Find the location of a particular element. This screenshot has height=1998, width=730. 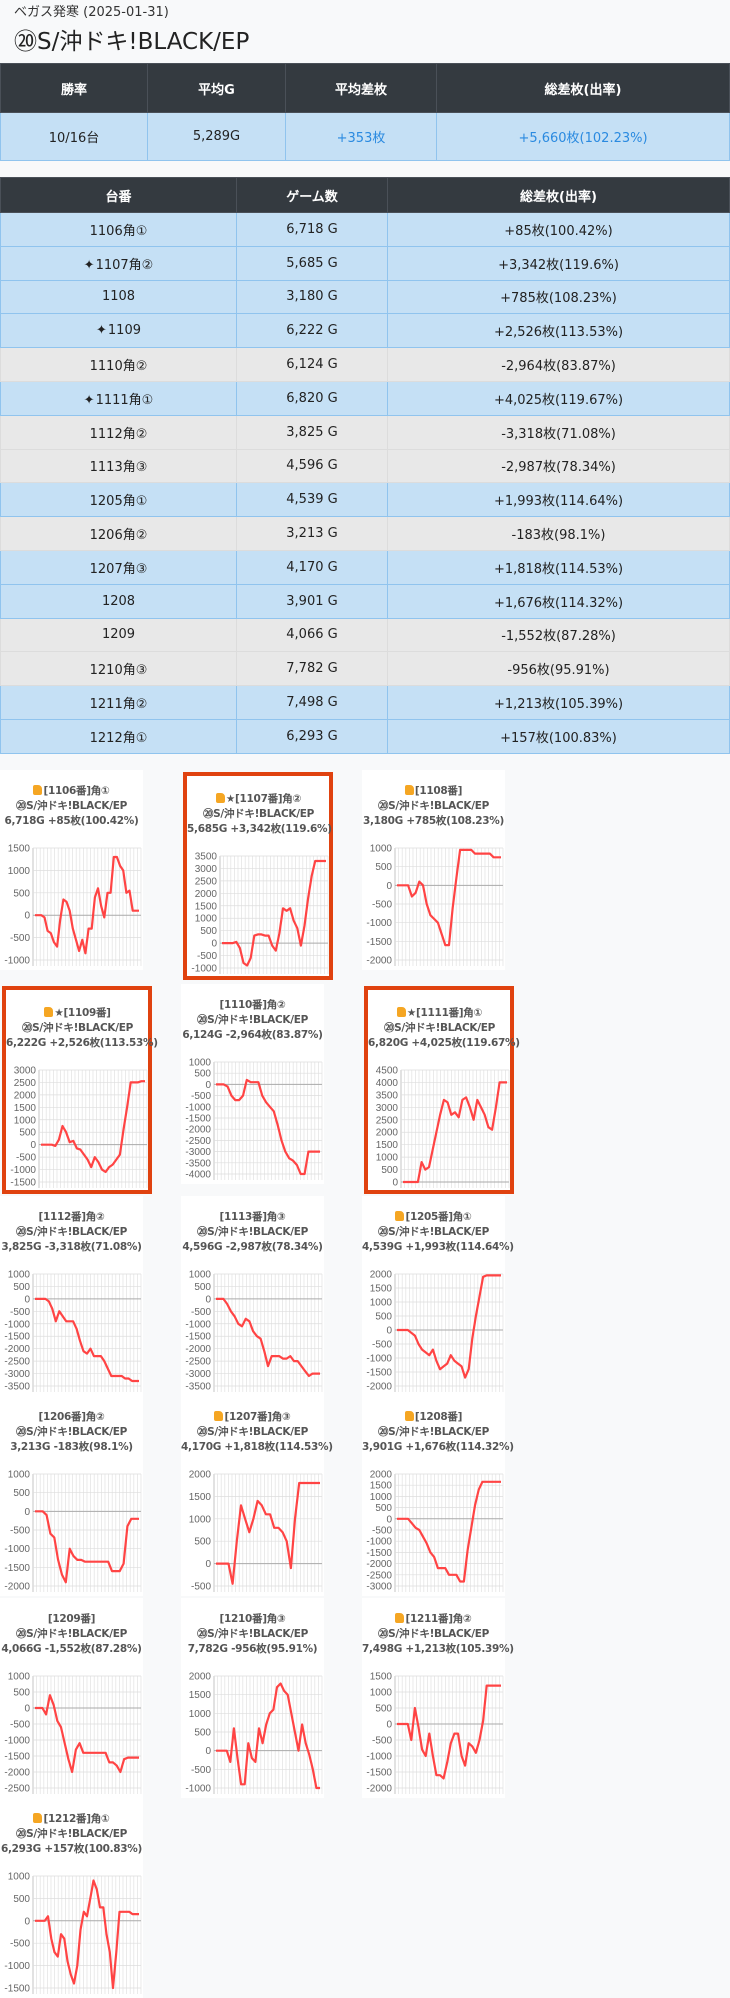

table-row: 1112角② 3,825 G -3,318枚(71.08%) is located at coordinates (365, 432).